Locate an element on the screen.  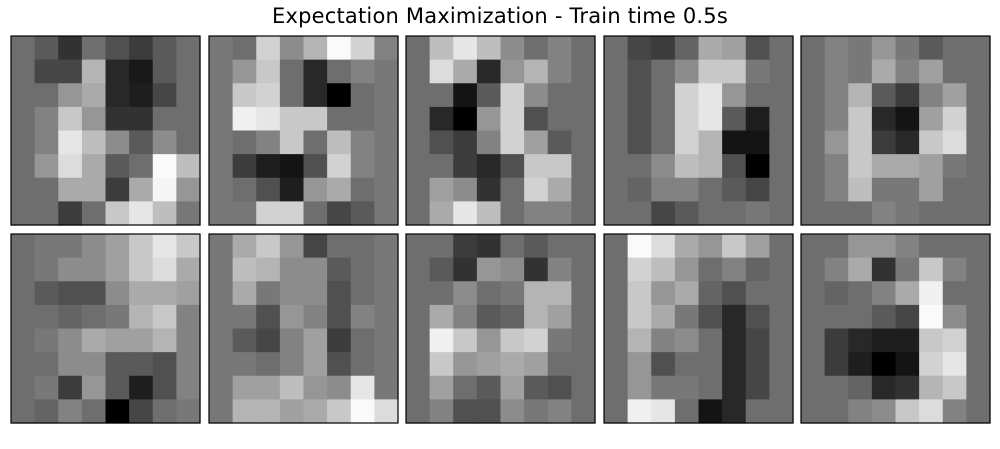
panel-border is located at coordinates (105, 328).